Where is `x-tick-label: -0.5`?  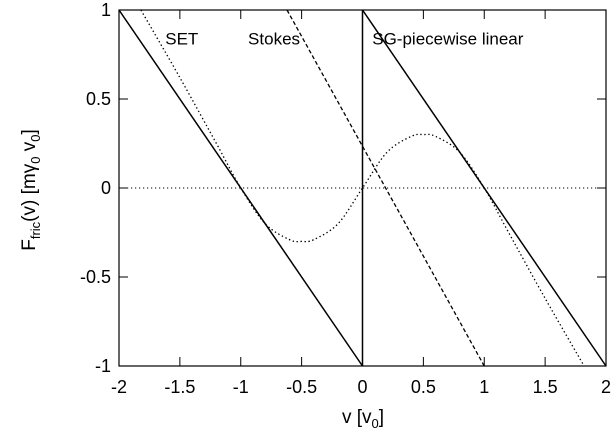
x-tick-label: -0.5 is located at coordinates (301, 387).